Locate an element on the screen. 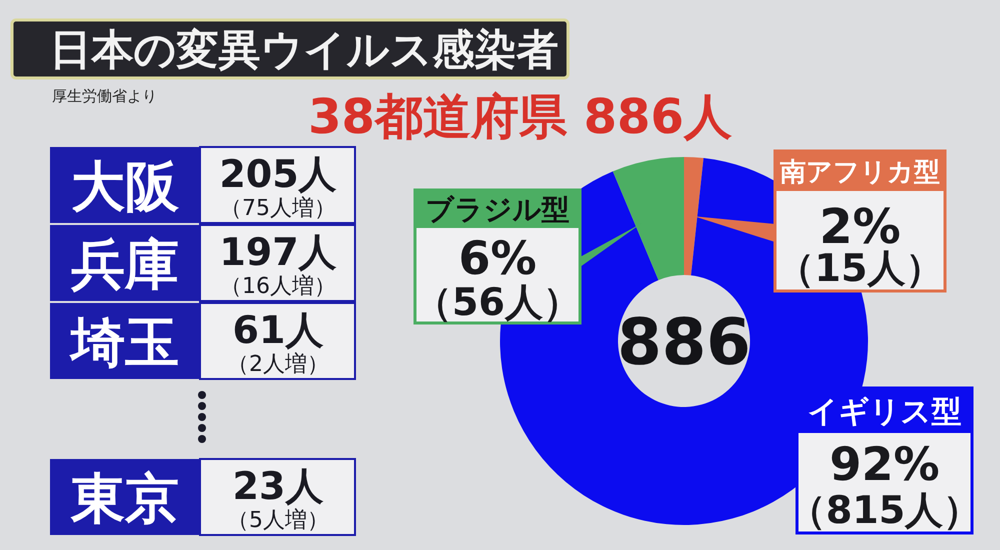  value: 23人 is located at coordinates (278, 486).